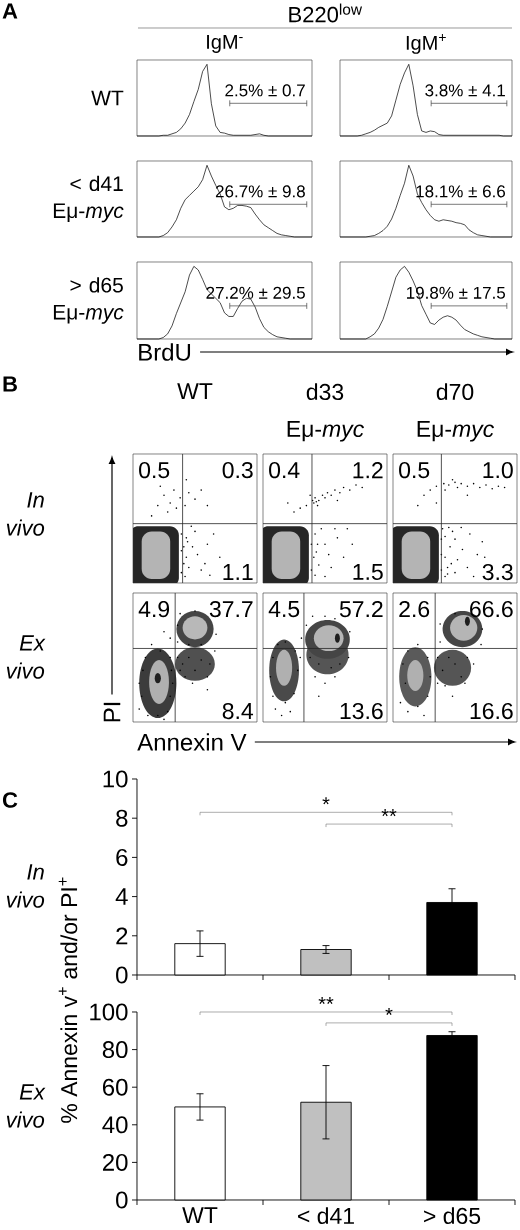  What do you see at coordinates (115, 1162) in the screenshot?
I see `y-tick-label: 20` at bounding box center [115, 1162].